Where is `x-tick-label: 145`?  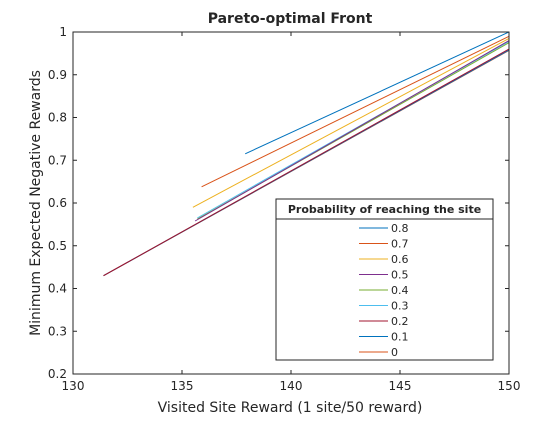 x-tick-label: 145 is located at coordinates (400, 386).